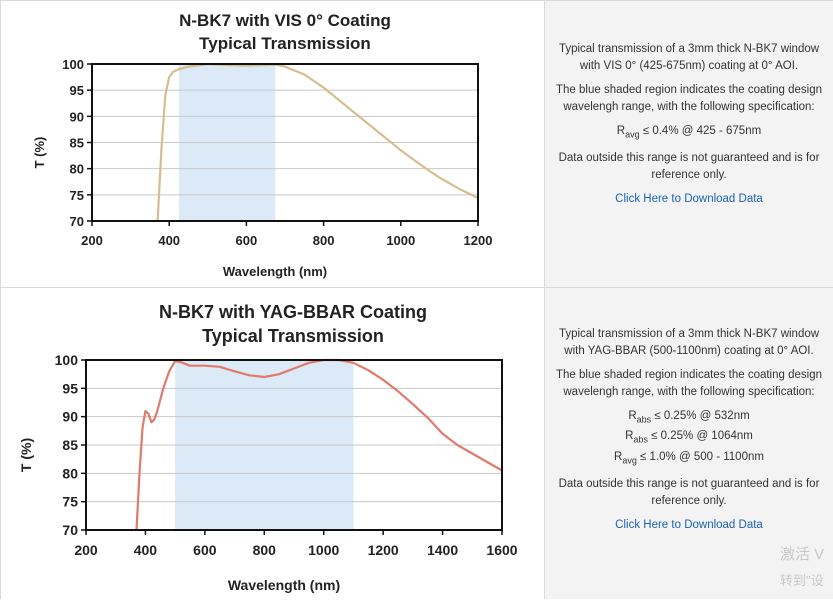 Image resolution: width=833 pixels, height=604 pixels. What do you see at coordinates (285, 20) in the screenshot?
I see `chart-title: N-BK7 with VIS 0° Coating` at bounding box center [285, 20].